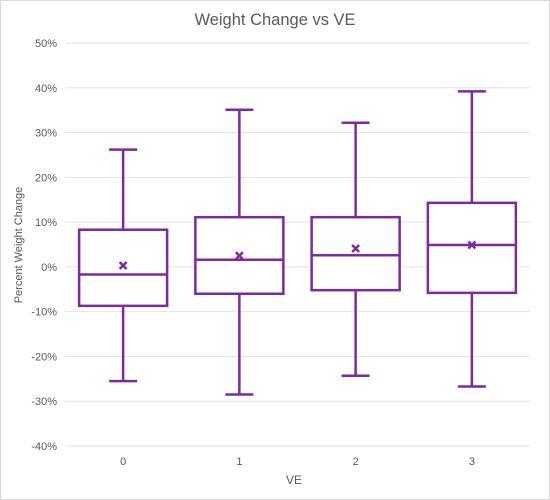 Image resolution: width=550 pixels, height=500 pixels. Describe the element at coordinates (472, 462) in the screenshot. I see `x-tick-label: 3` at that location.